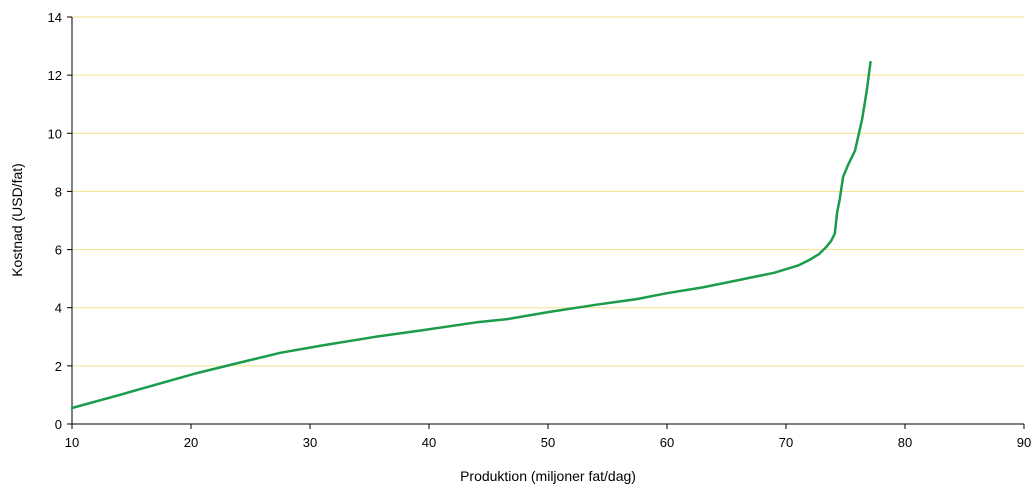 This screenshot has height=487, width=1035. I want to click on x-tick-label-20: 20, so click(191, 442).